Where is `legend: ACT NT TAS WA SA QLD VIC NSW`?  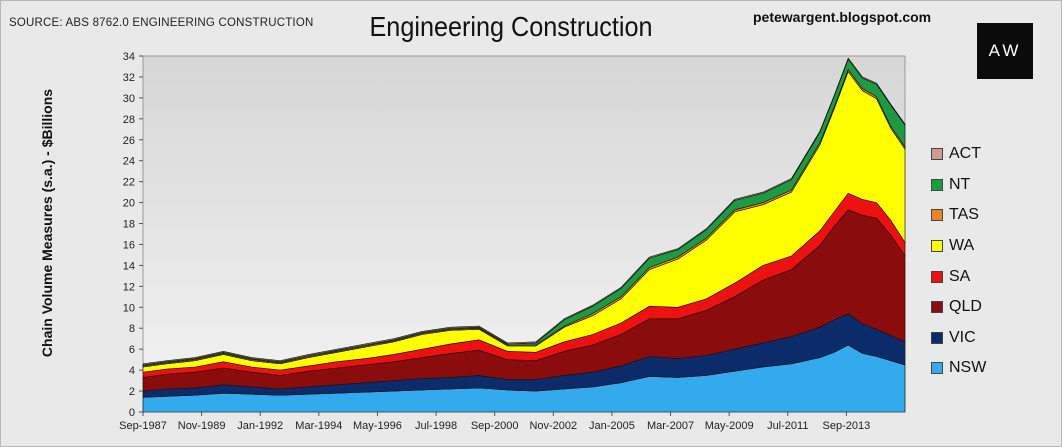
legend: ACT NT TAS WA SA QLD VIC NSW is located at coordinates (958, 261).